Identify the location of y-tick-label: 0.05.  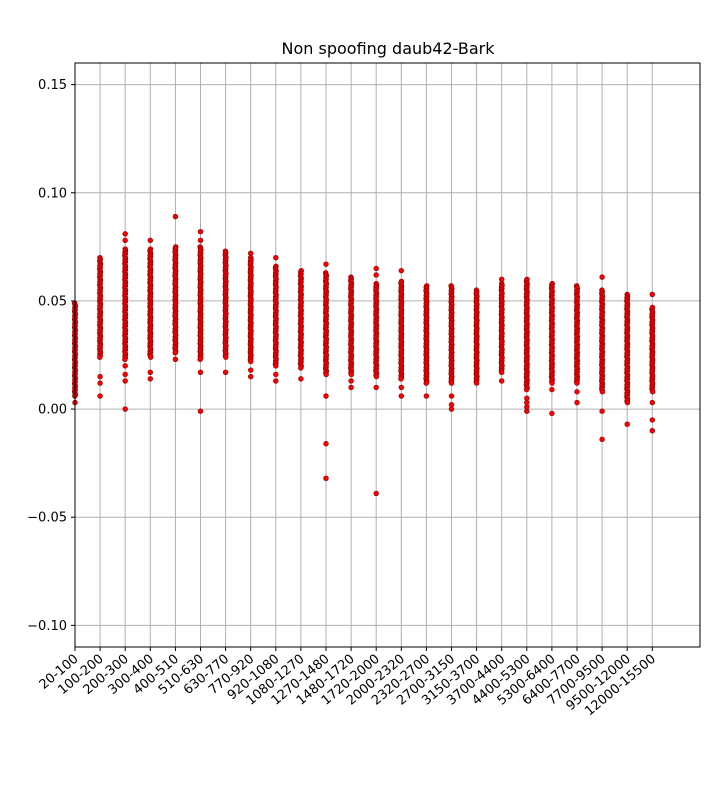
(52, 301).